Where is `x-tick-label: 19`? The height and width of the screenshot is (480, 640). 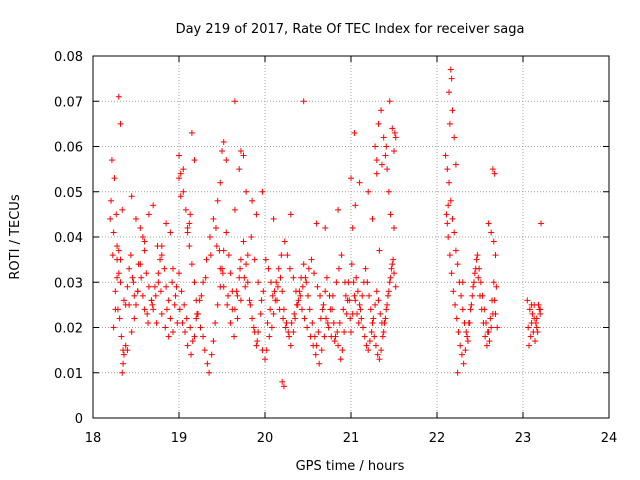
x-tick-label: 19 is located at coordinates (179, 438).